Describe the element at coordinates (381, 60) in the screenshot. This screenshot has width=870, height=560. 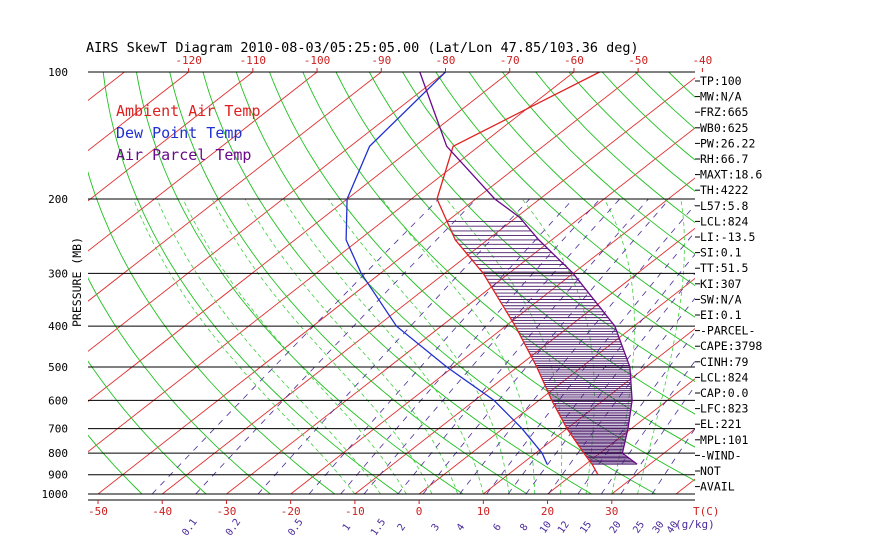
I see `top-temp-tick-label: -90` at that location.